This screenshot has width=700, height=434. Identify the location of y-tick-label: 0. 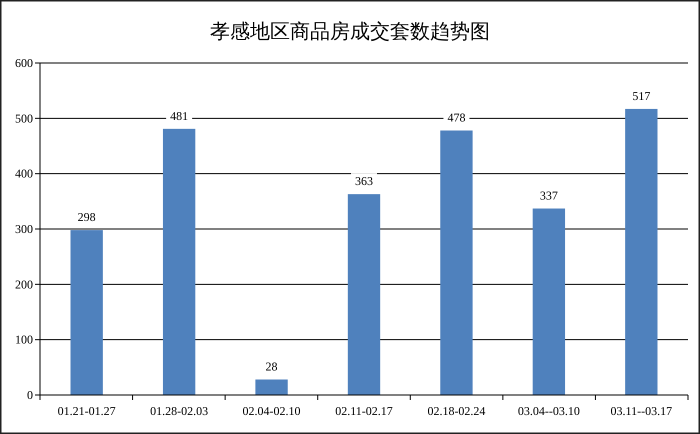
(30, 395).